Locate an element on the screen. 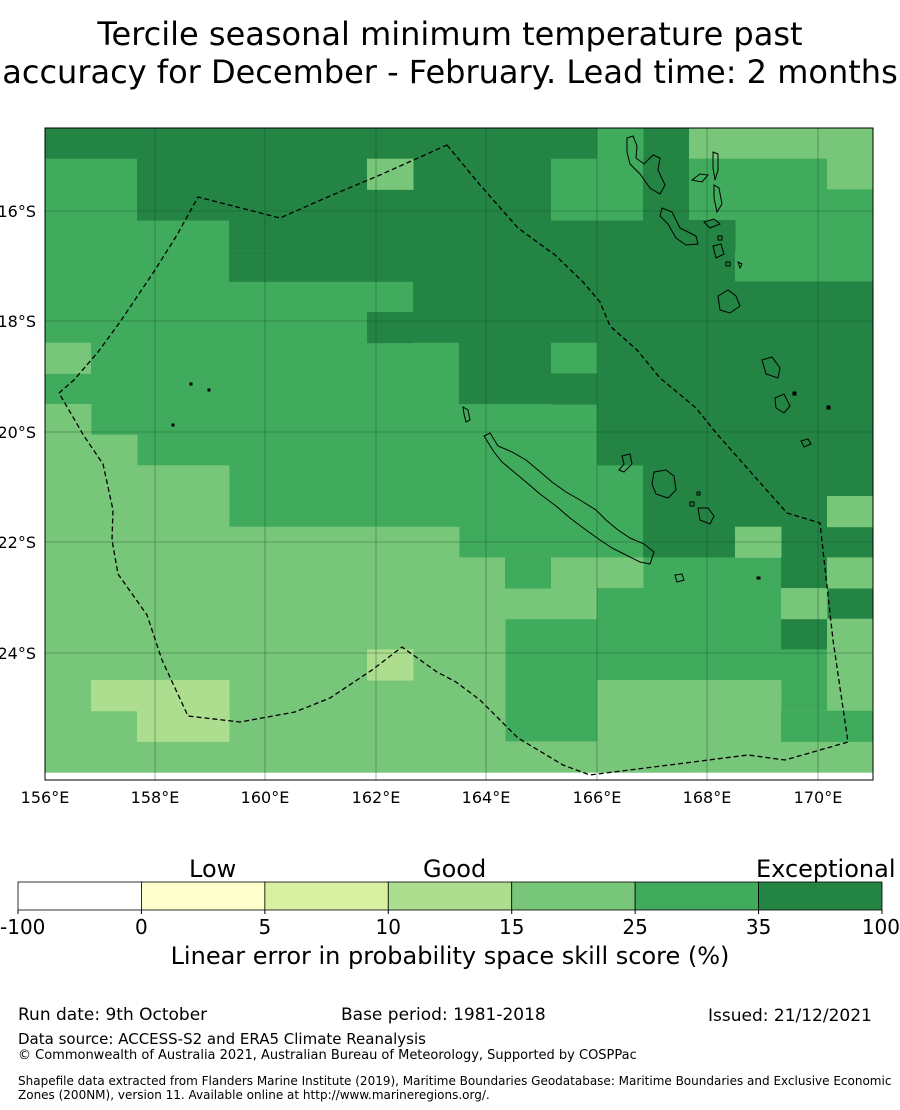 The width and height of the screenshot is (900, 1110). colorbar-tick-label: -100 is located at coordinates (22, 927).